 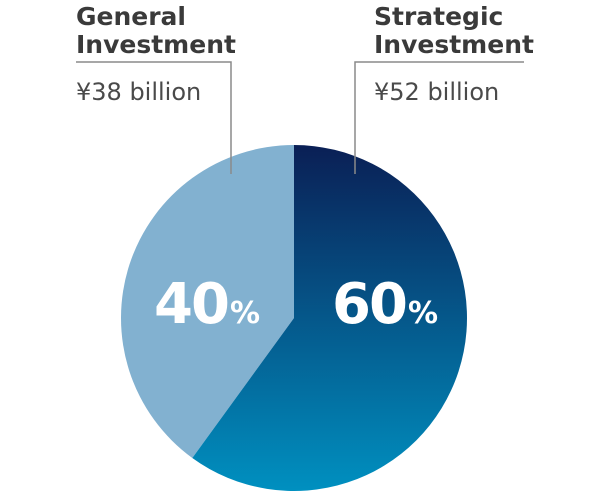 What do you see at coordinates (131, 16) in the screenshot?
I see `slice-name-general-line1: General` at bounding box center [131, 16].